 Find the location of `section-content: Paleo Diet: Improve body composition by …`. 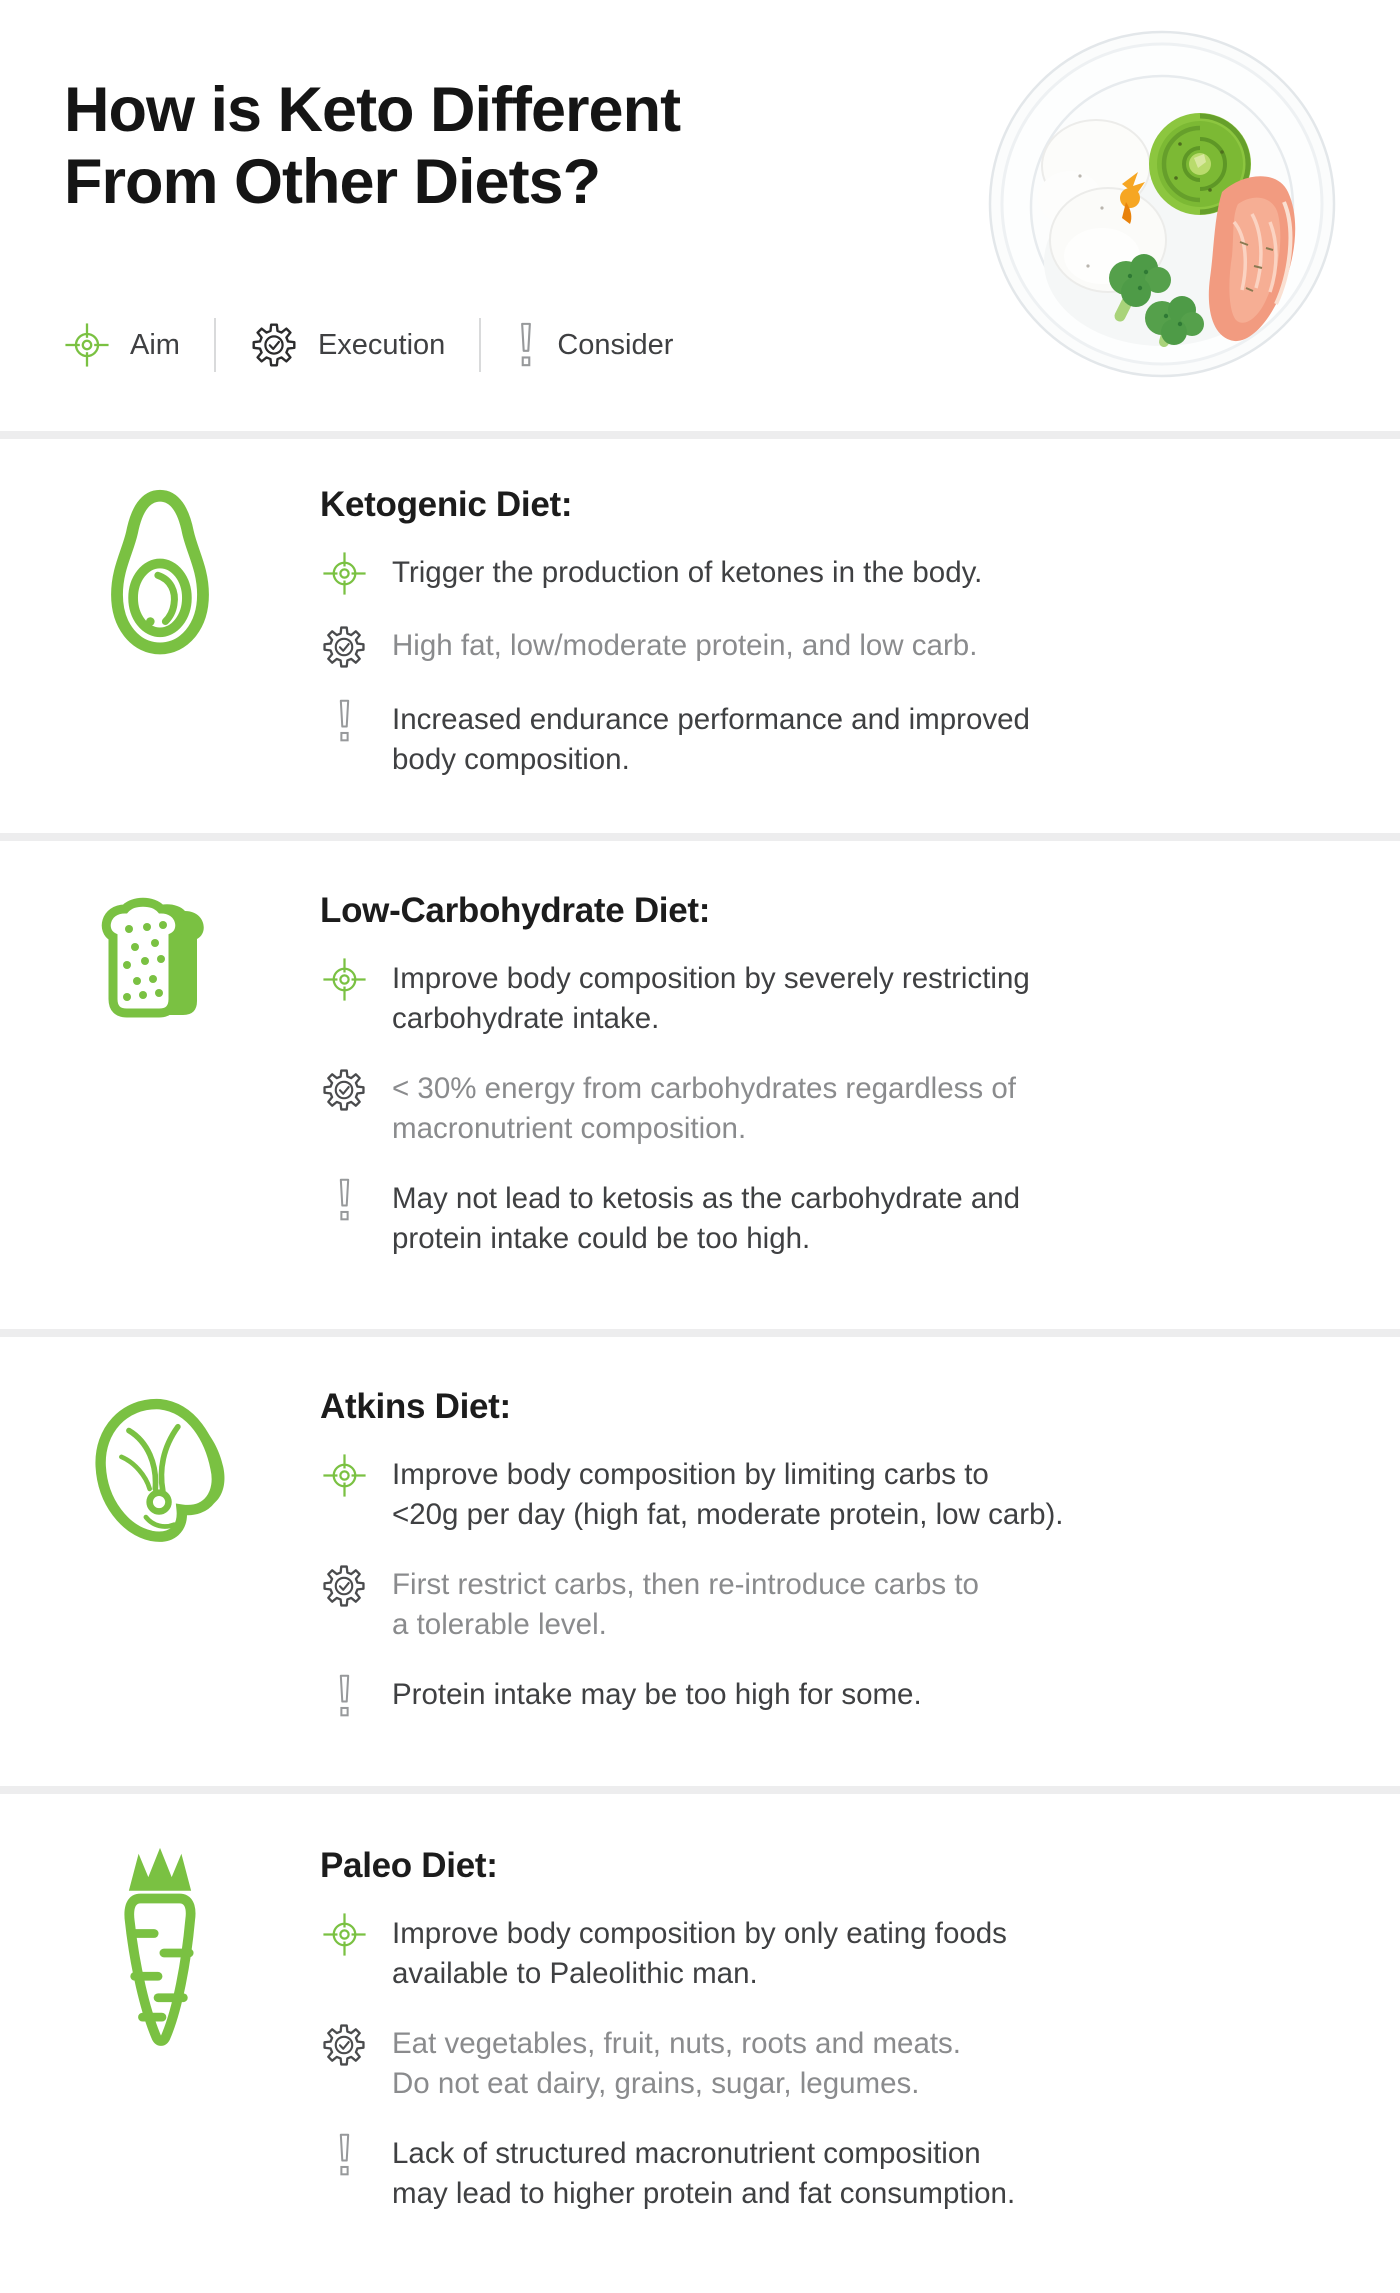

section-content: Paleo Diet: Improve body composition by … is located at coordinates (860, 2004).